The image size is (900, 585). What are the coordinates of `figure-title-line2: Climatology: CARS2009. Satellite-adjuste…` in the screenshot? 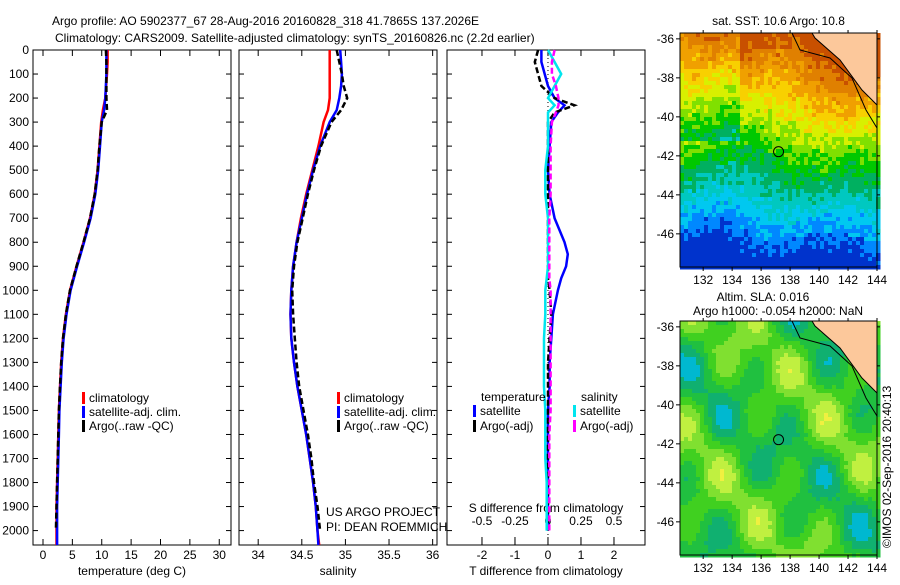 It's located at (295, 38).